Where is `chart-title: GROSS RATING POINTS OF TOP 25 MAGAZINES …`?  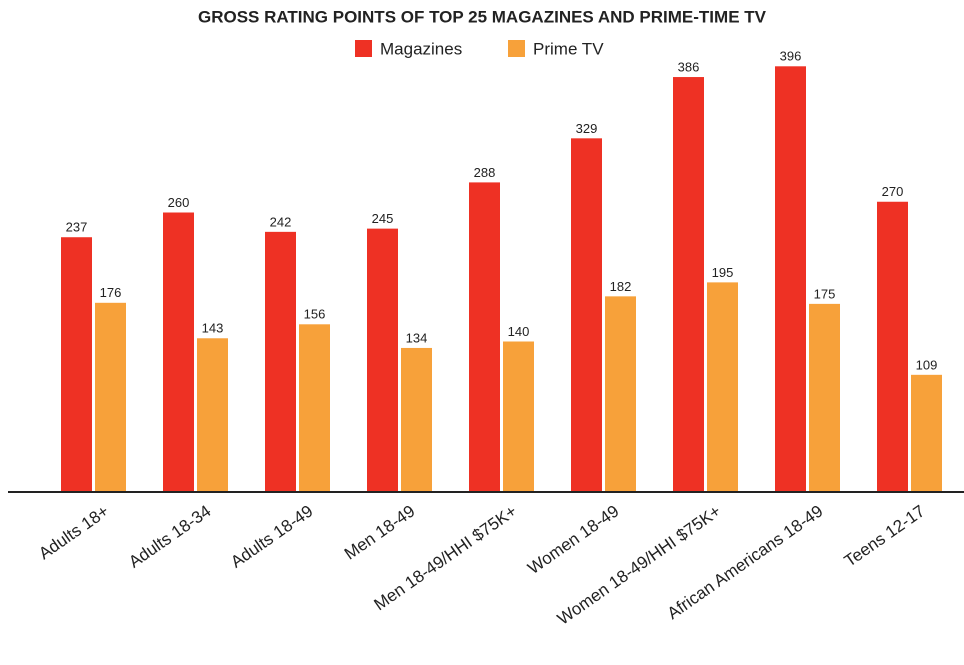
chart-title: GROSS RATING POINTS OF TOP 25 MAGAZINES … is located at coordinates (482, 16).